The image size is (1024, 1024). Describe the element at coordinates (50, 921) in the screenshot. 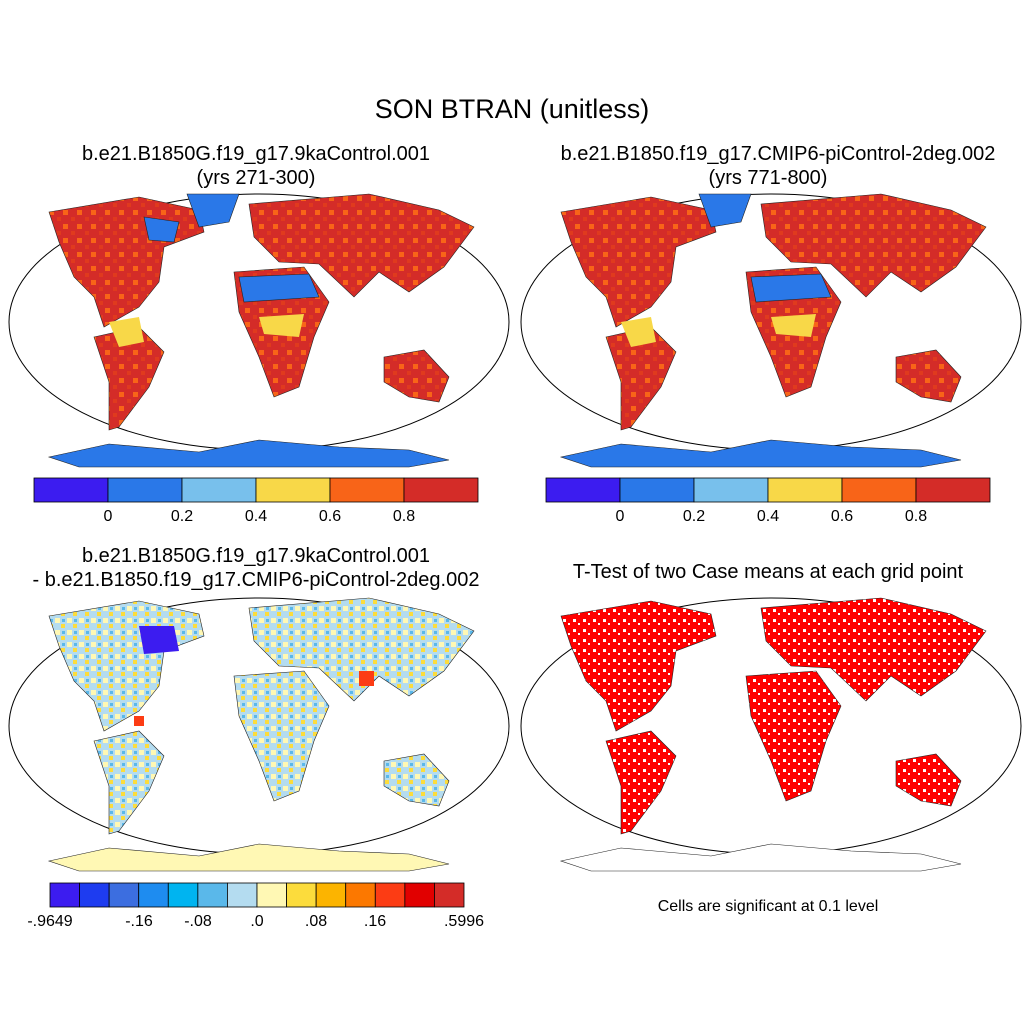

I see `colorbar-tick-label: -.9649` at that location.